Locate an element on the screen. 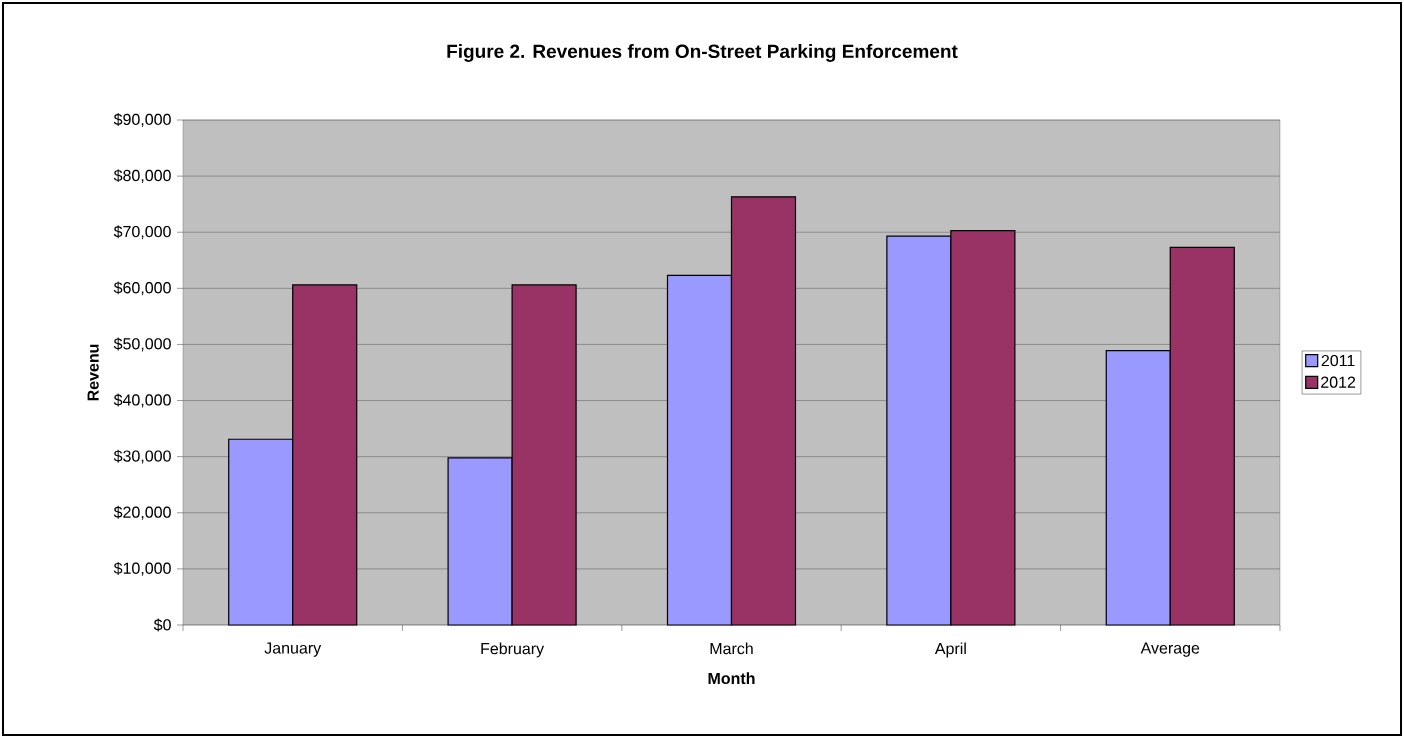 This screenshot has height=738, width=1404. x-tick-label: January is located at coordinates (293, 649).